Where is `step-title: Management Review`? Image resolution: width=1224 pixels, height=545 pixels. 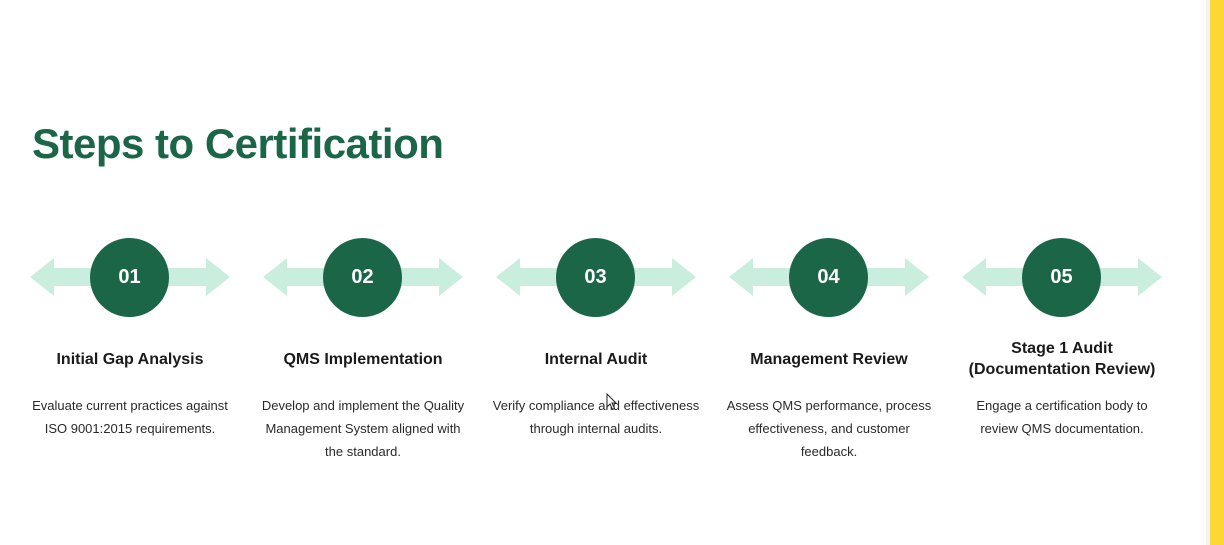
step-title: Management Review is located at coordinates (829, 359).